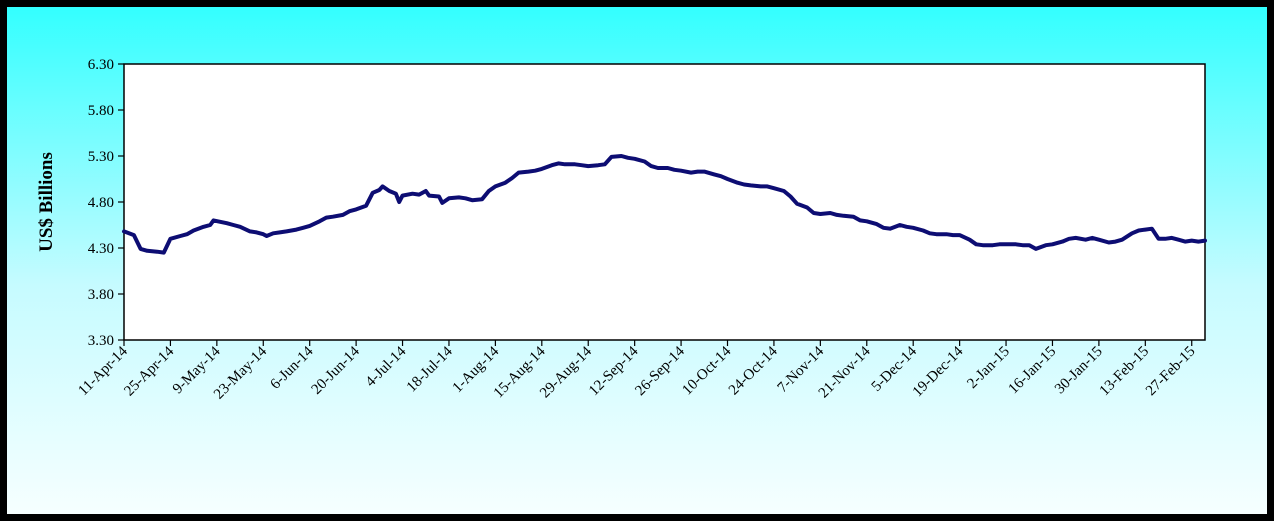 The width and height of the screenshot is (1274, 521). Describe the element at coordinates (566, 372) in the screenshot. I see `x-tick-label: 29-Aug-14` at that location.